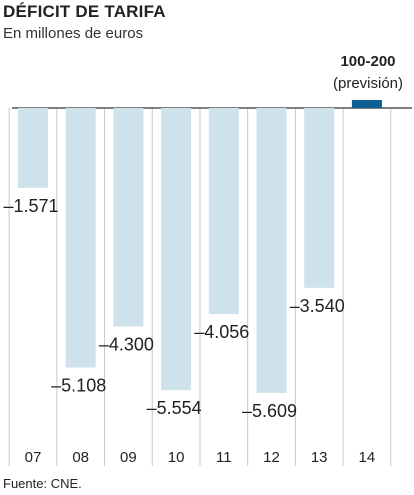  I want to click on x-tick-label: 07, so click(33, 457).